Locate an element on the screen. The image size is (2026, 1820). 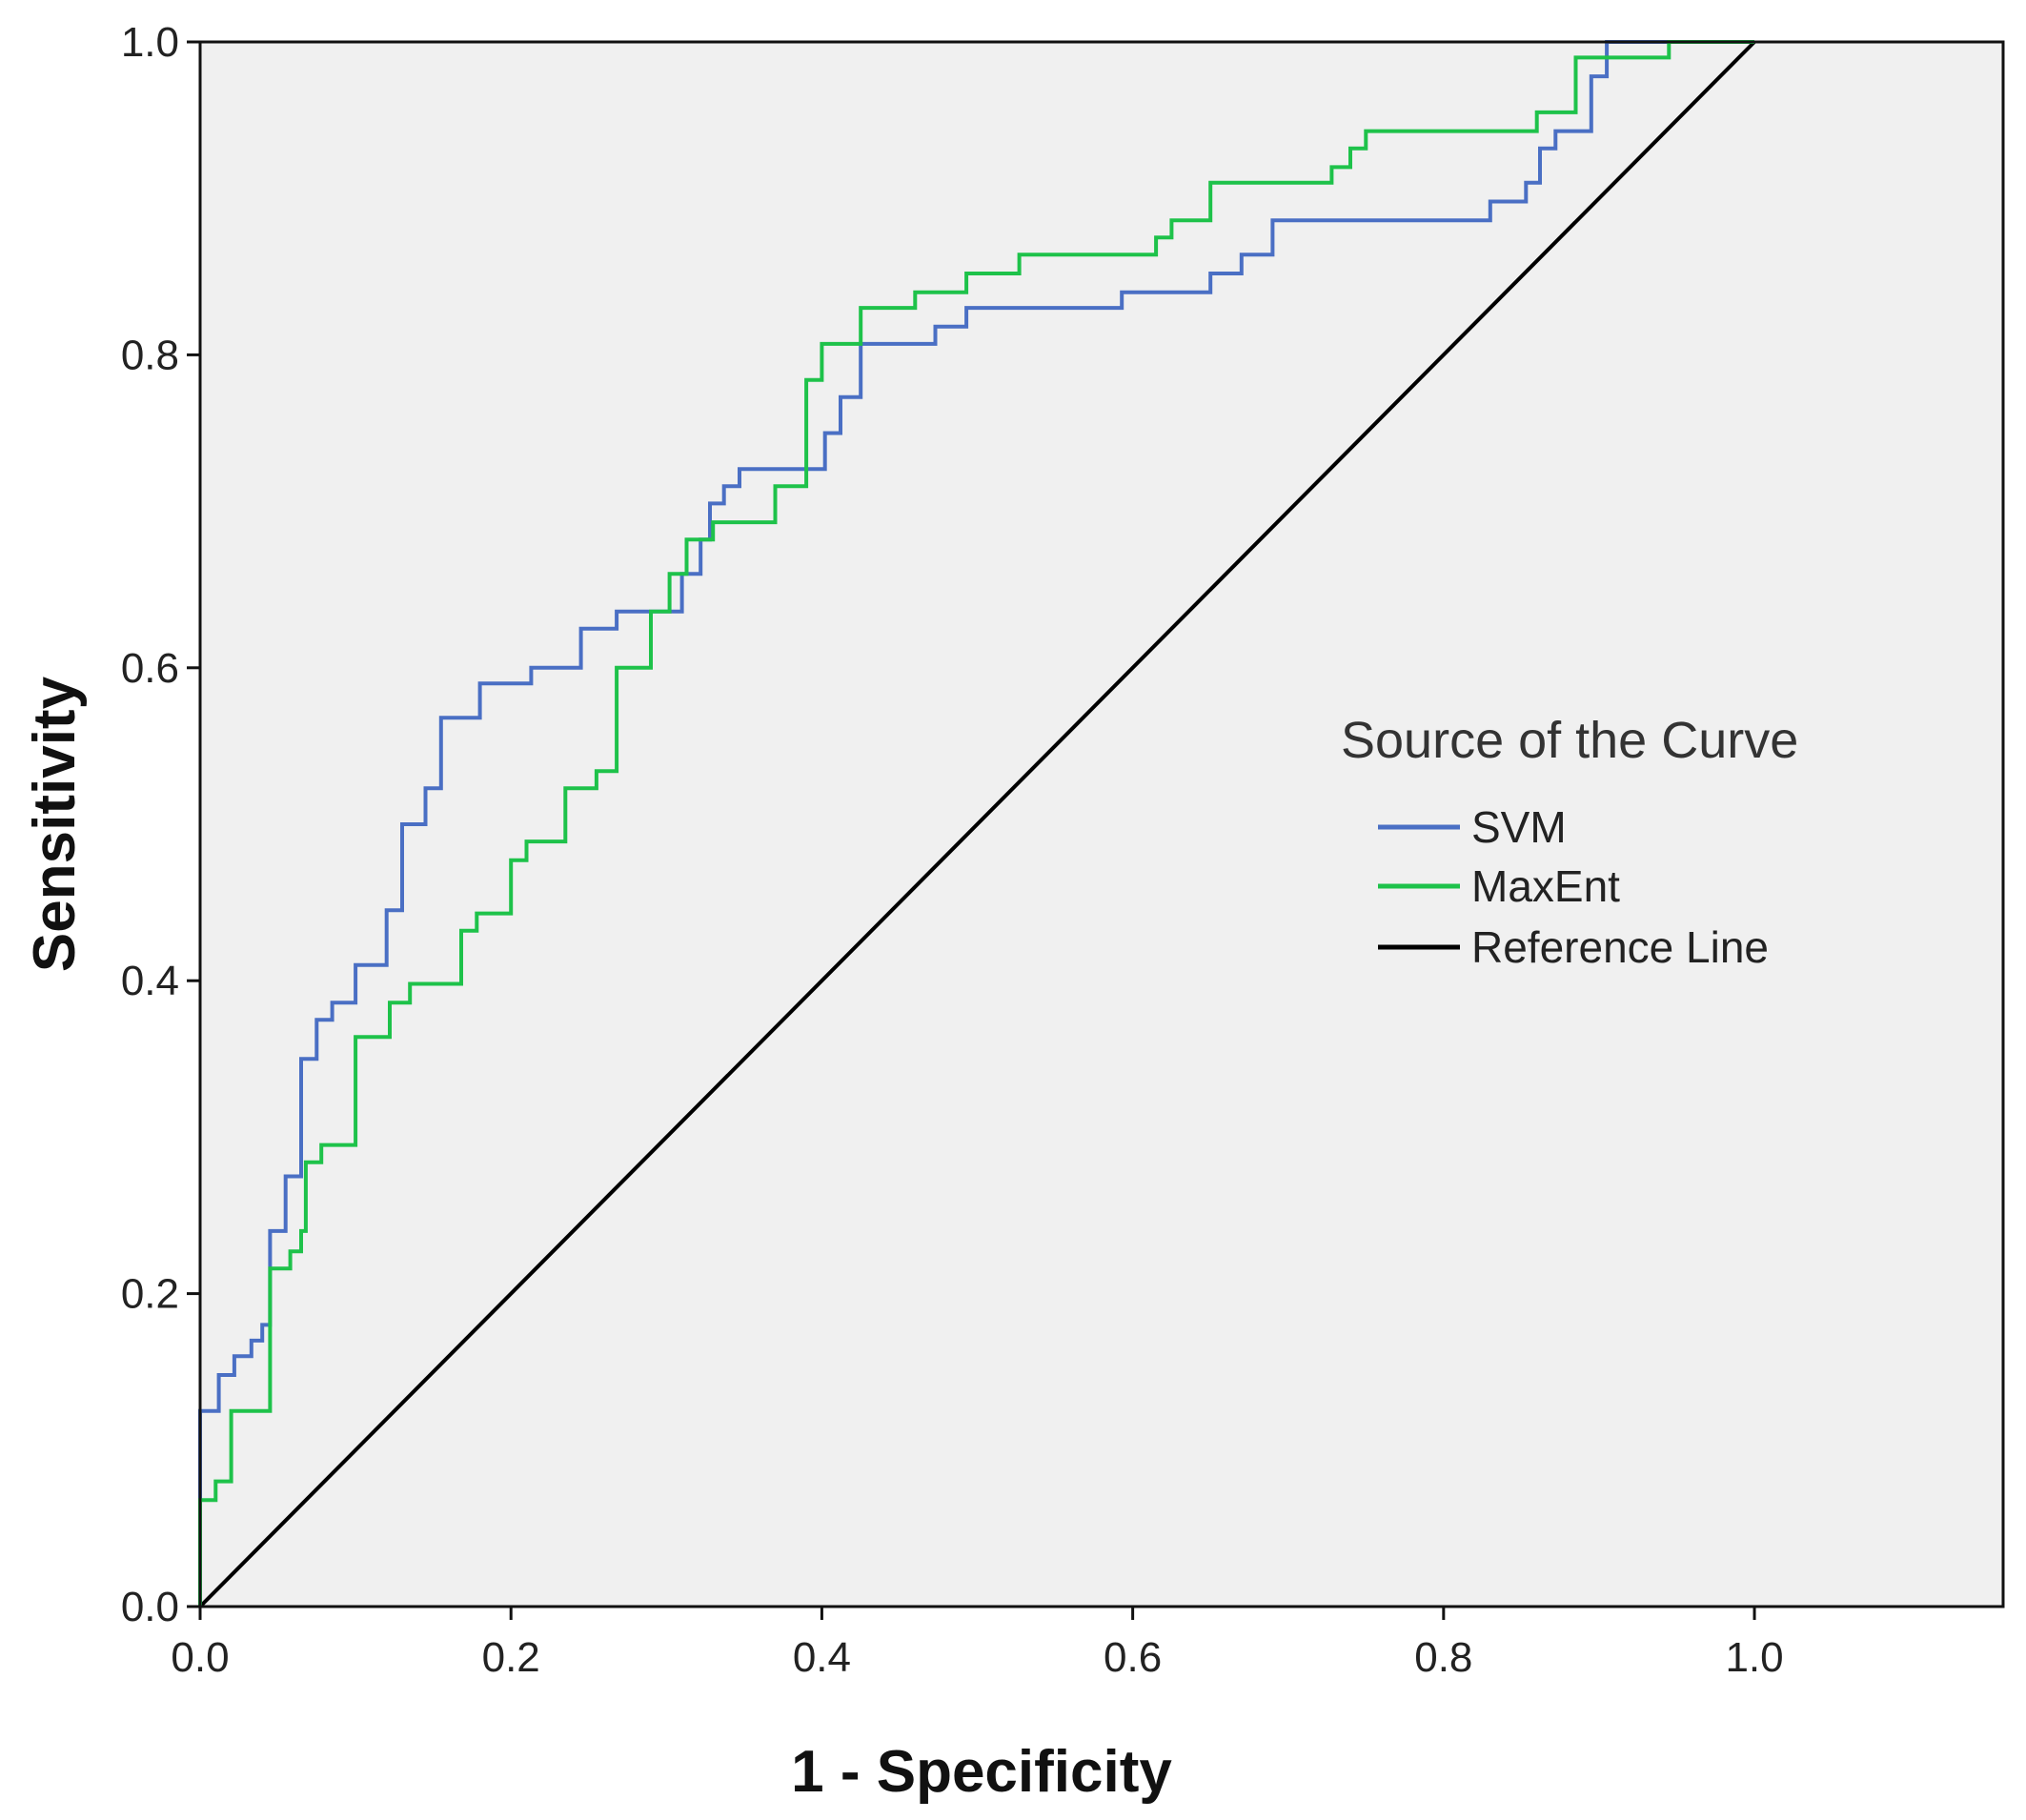
y-tick-label: 0.6 is located at coordinates (150, 669).